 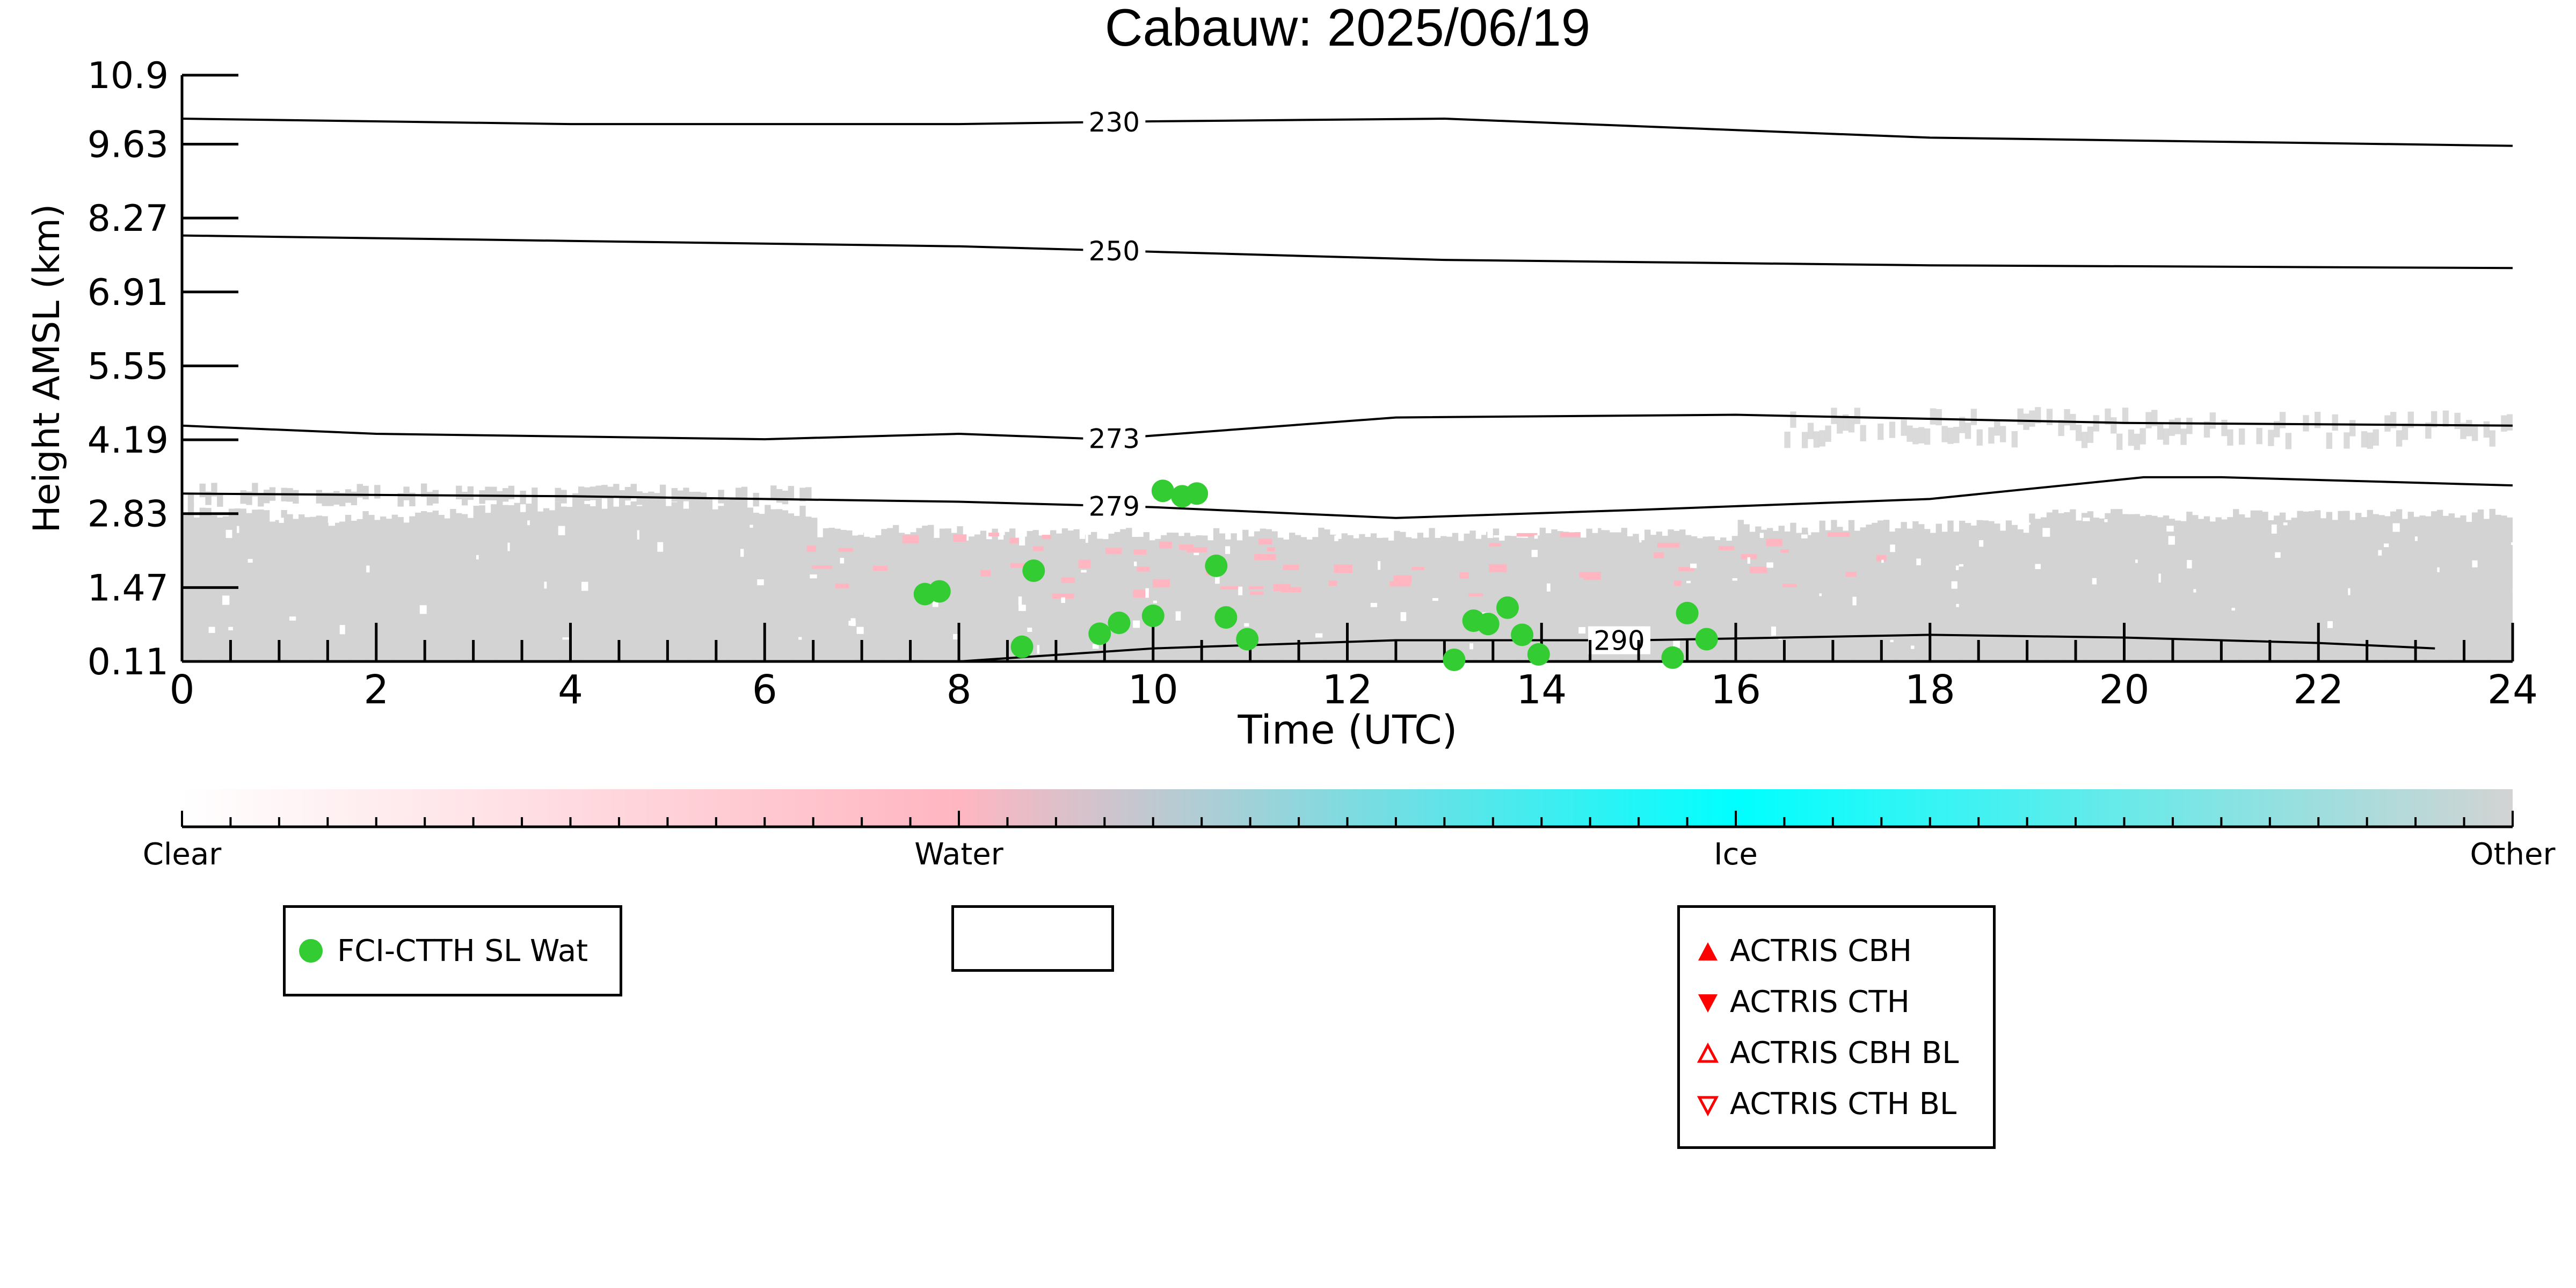 What do you see at coordinates (1708, 951) in the screenshot?
I see `legend-filled-up-triangle-icon` at bounding box center [1708, 951].